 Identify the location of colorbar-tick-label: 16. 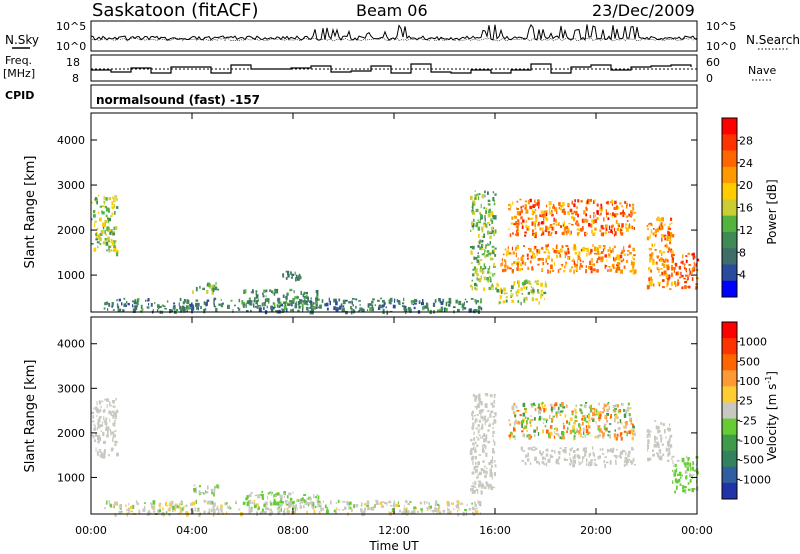
(746, 208).